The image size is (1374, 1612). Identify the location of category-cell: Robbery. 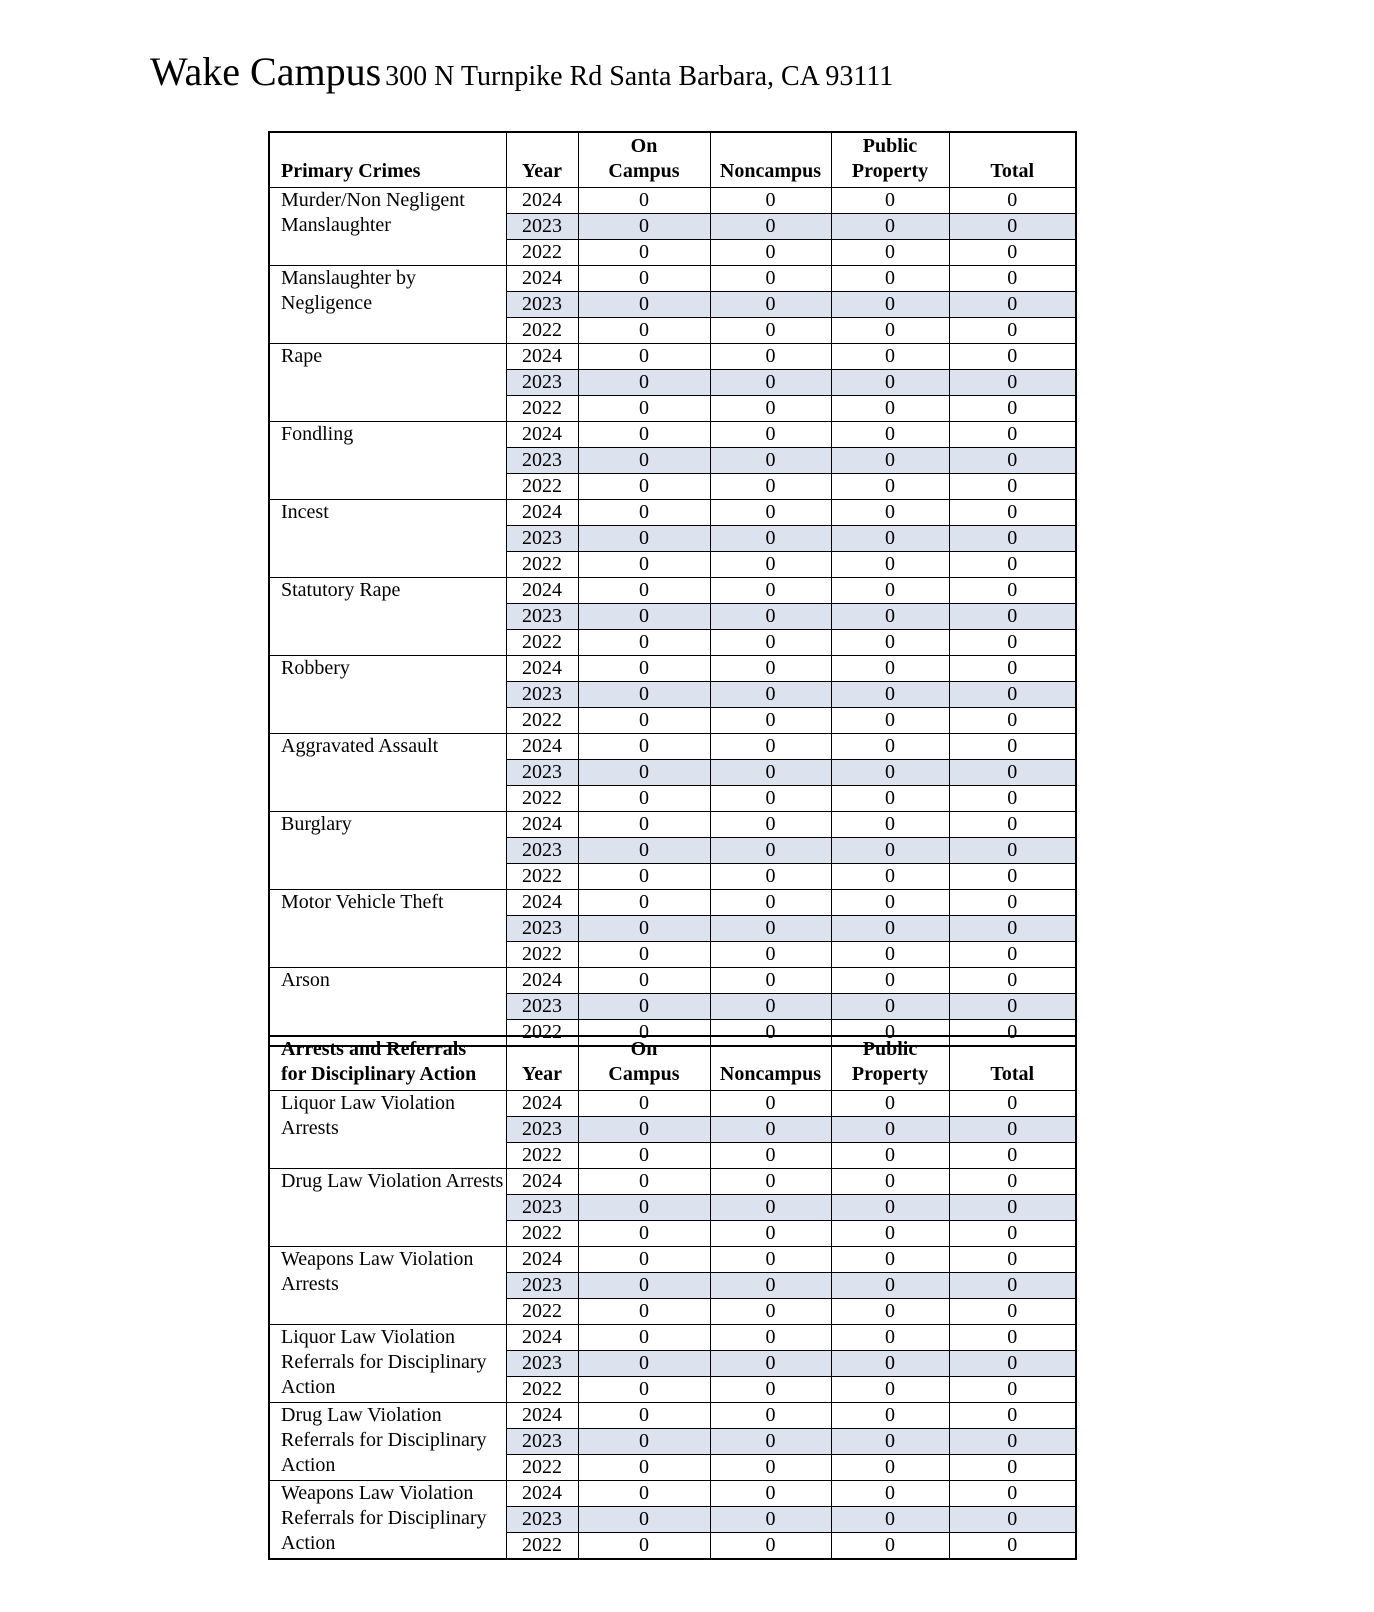
(387, 694).